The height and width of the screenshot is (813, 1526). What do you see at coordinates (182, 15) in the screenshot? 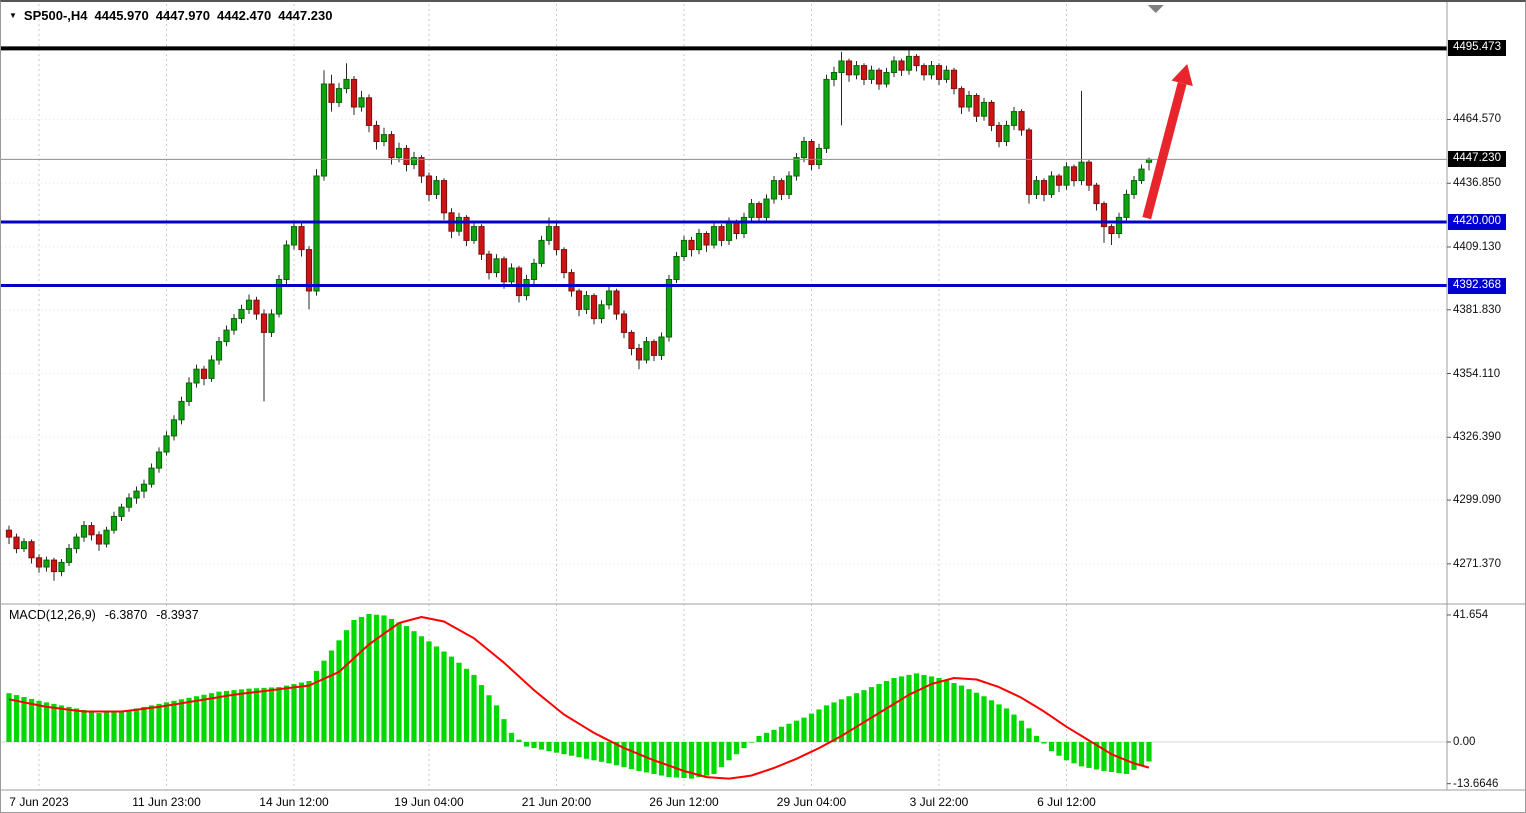
I see `high-value: 4447.970` at bounding box center [182, 15].